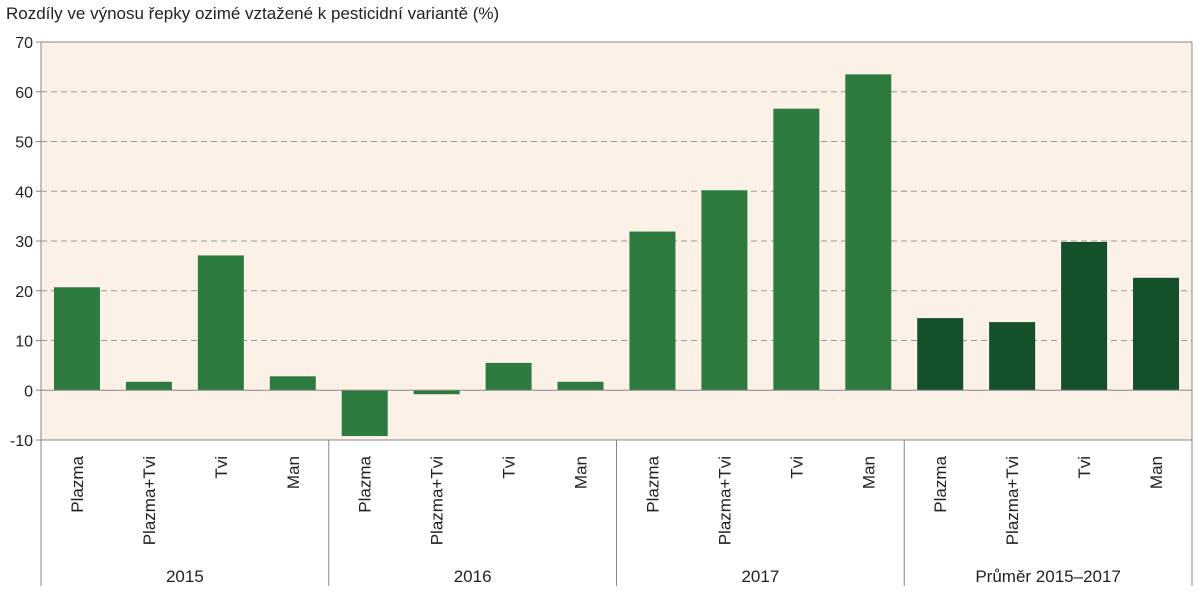  Describe the element at coordinates (760, 576) in the screenshot. I see `group-label: 2017` at that location.